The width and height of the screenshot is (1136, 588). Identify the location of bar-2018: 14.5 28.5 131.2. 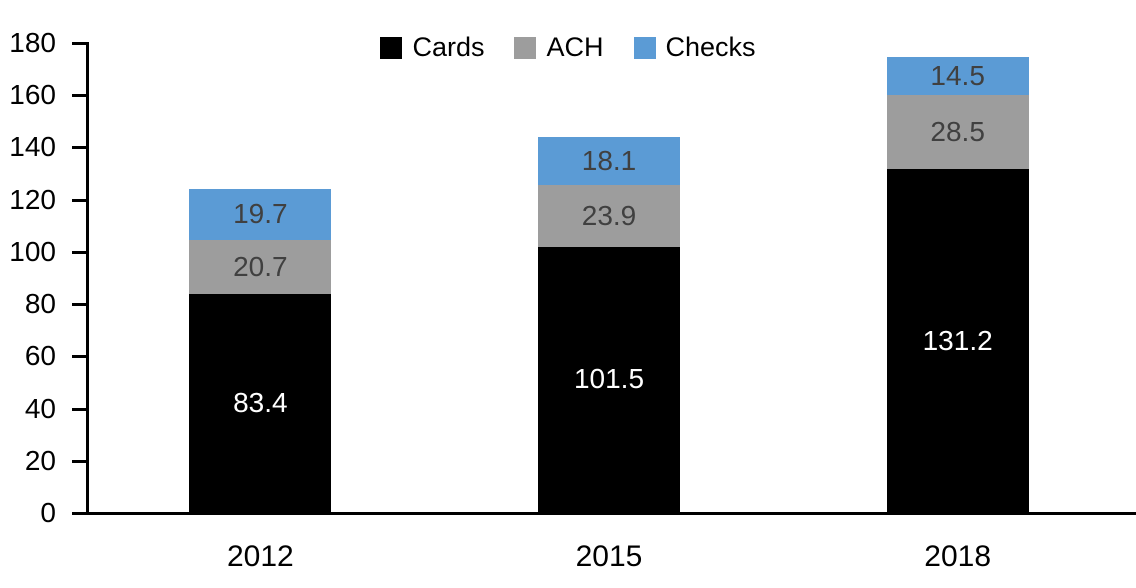
(957, 284).